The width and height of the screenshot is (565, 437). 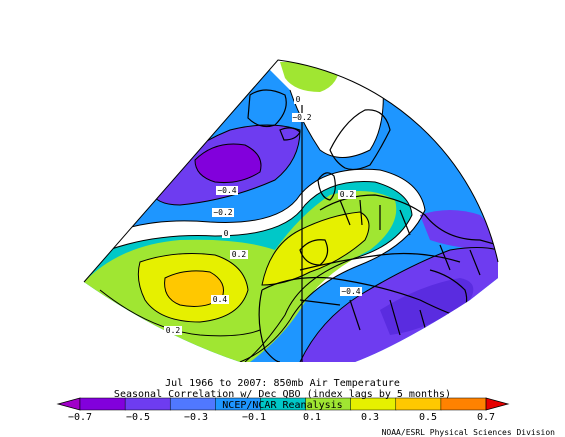 What do you see at coordinates (486, 417) in the screenshot?
I see `colorbar-tick-label: 0.7` at bounding box center [486, 417].